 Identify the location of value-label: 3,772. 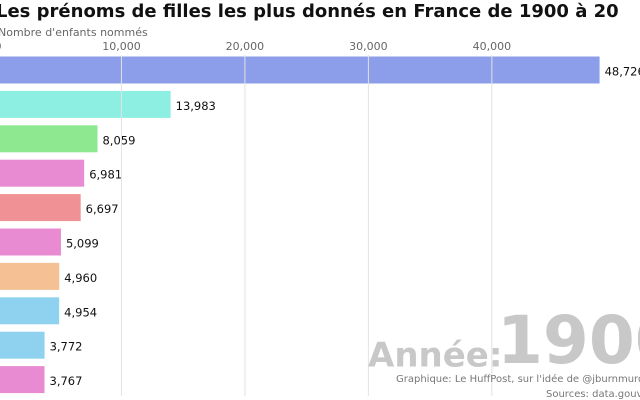
(66, 347).